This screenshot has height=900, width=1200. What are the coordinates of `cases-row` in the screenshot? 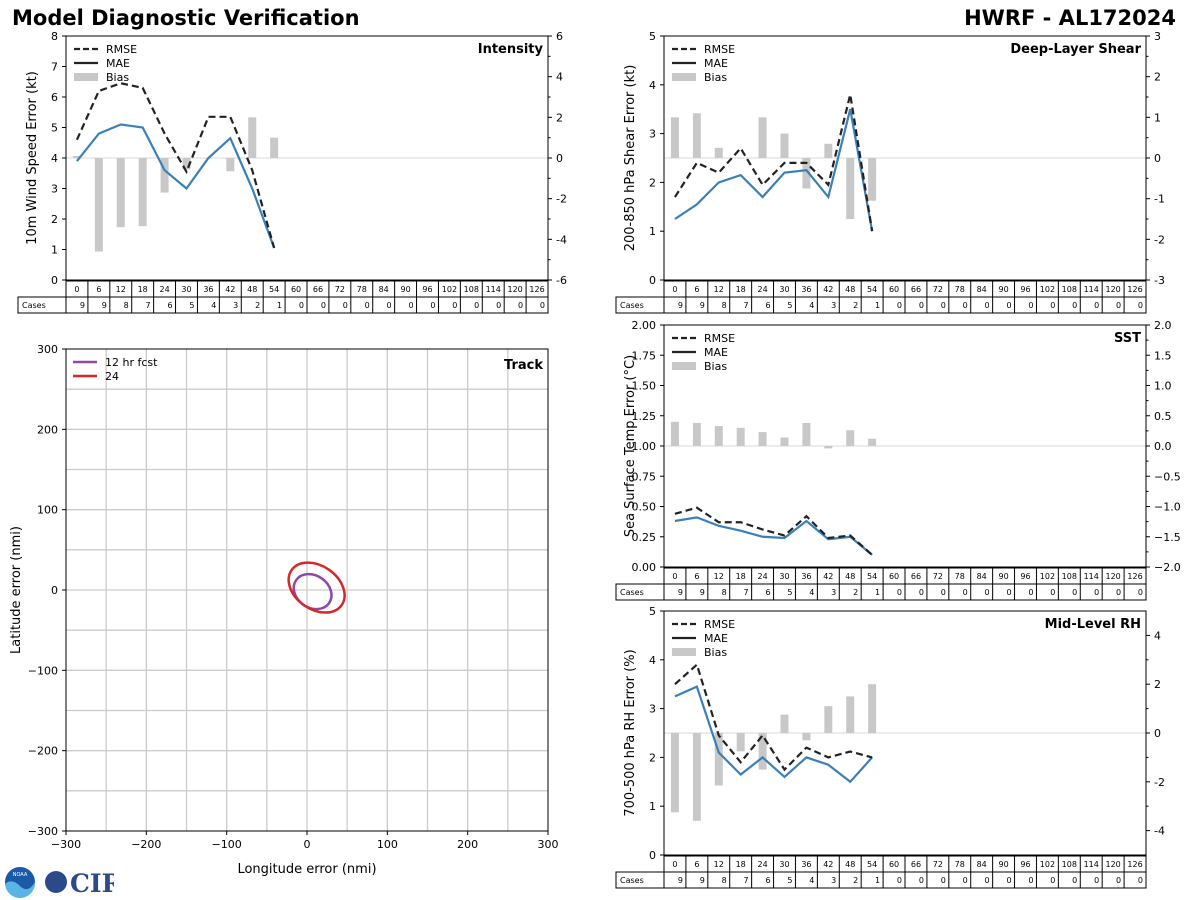 It's located at (283, 305).